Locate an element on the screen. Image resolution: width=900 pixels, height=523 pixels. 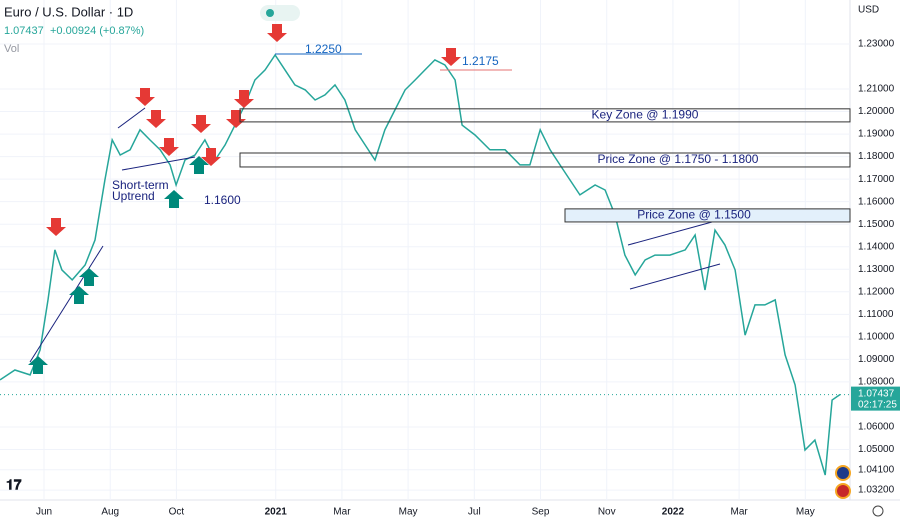
y-tick-label: 1.03200 is located at coordinates (876, 490).